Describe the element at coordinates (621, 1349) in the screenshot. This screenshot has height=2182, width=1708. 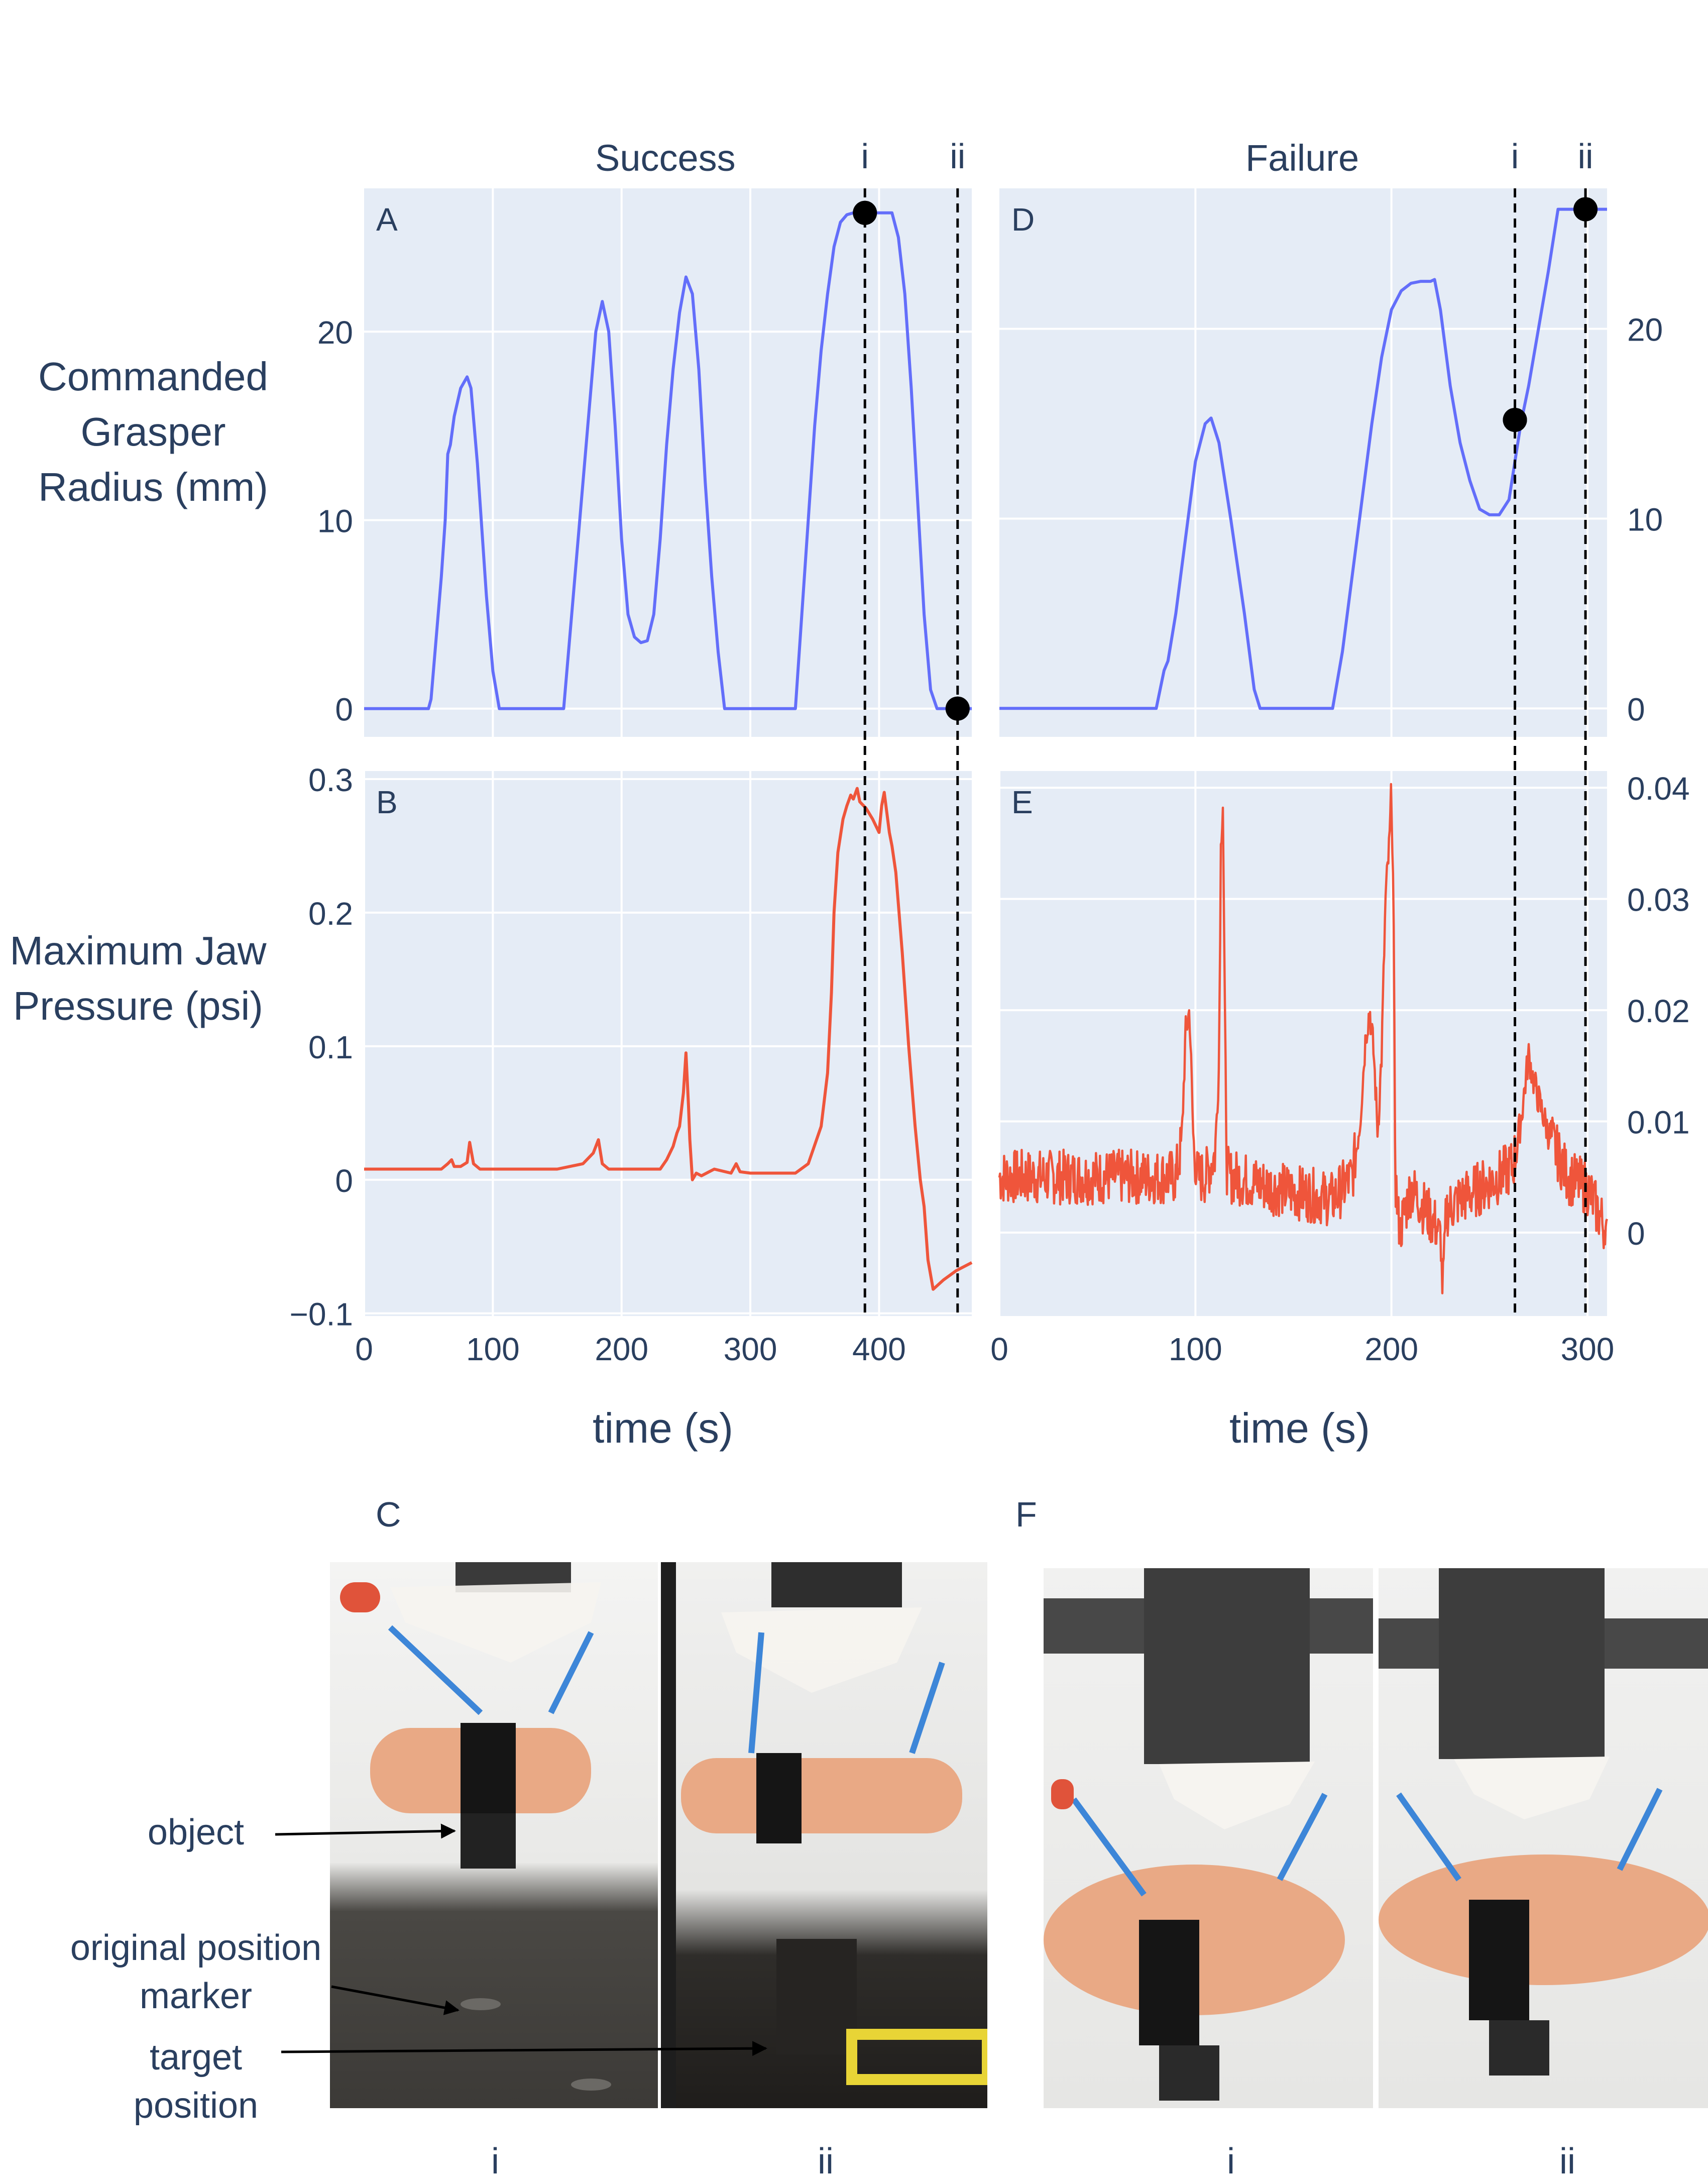
I see `xtick-label-b-2: 200` at that location.